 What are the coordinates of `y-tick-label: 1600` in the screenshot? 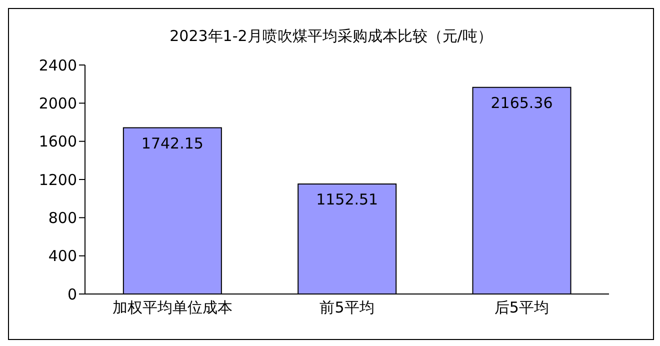 It's located at (57, 141).